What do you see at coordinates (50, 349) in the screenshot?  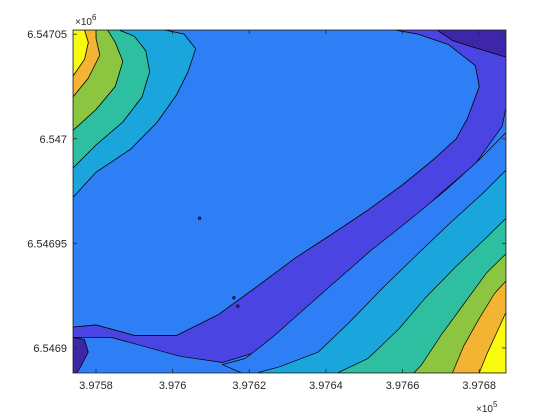 I see `y-tick-label: 6.5469` at bounding box center [50, 349].